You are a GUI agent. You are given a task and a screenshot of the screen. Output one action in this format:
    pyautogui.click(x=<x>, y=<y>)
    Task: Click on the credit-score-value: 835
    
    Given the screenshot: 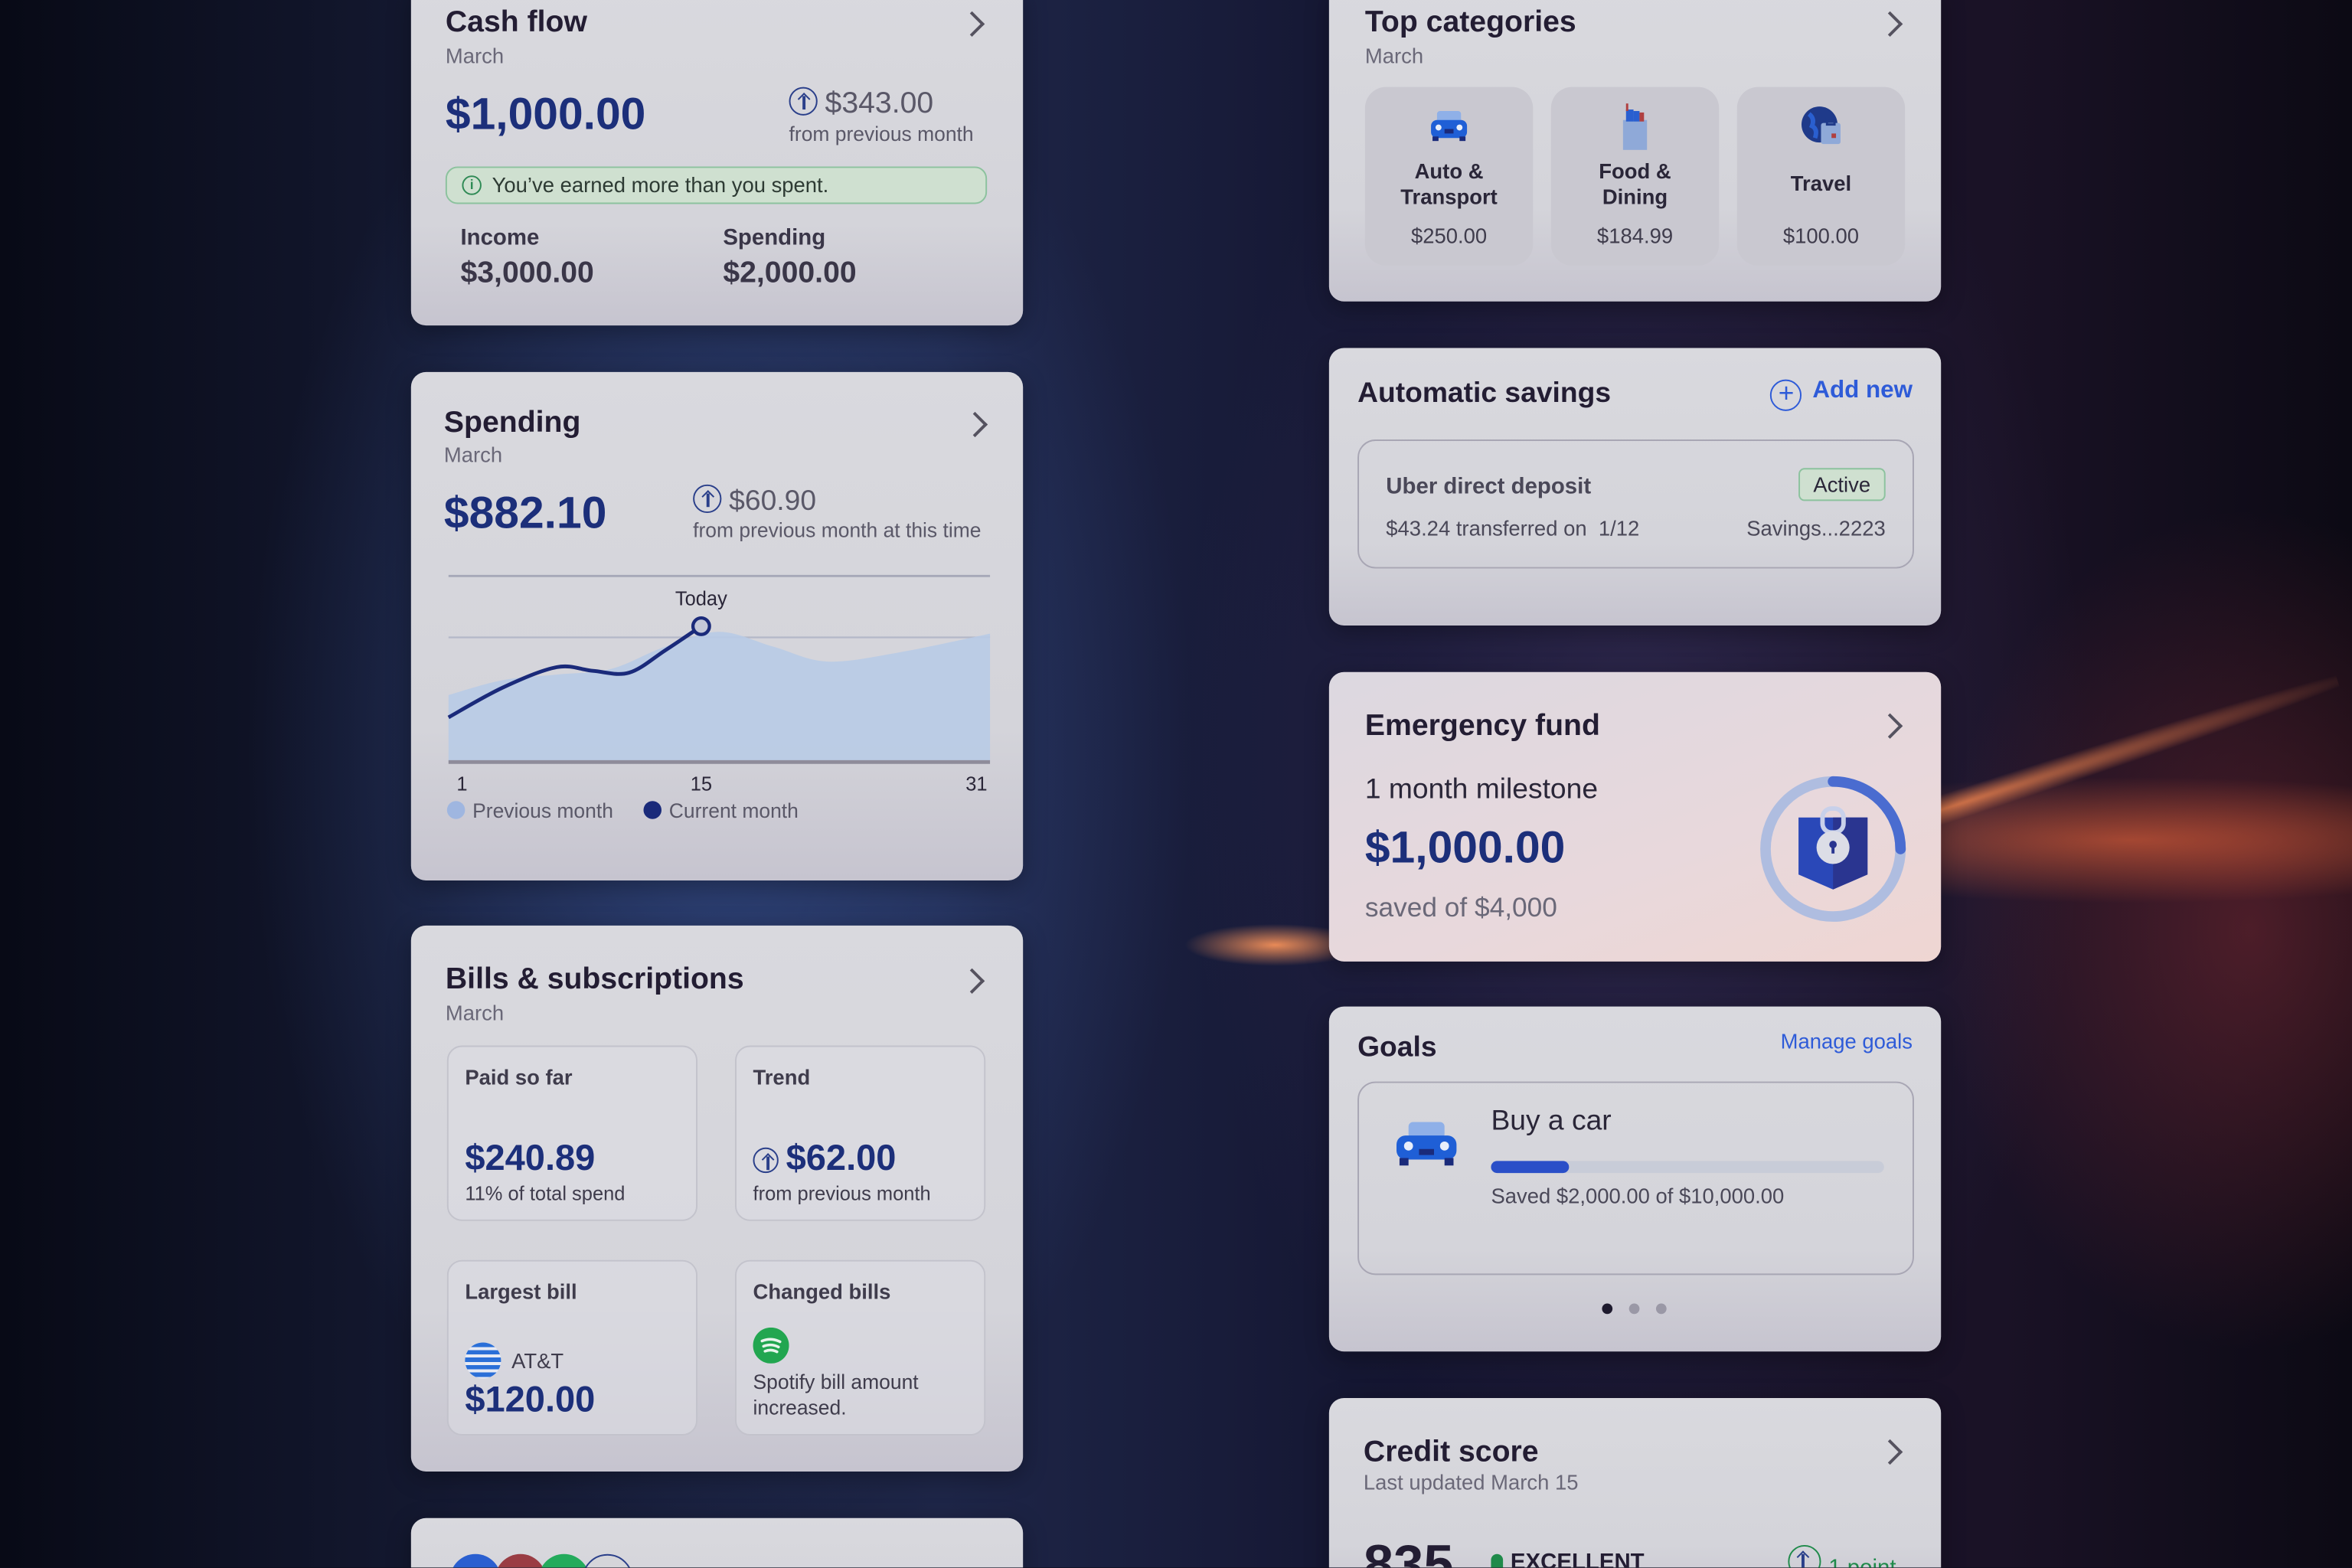 What is the action you would take?
    pyautogui.click(x=1408, y=1550)
    